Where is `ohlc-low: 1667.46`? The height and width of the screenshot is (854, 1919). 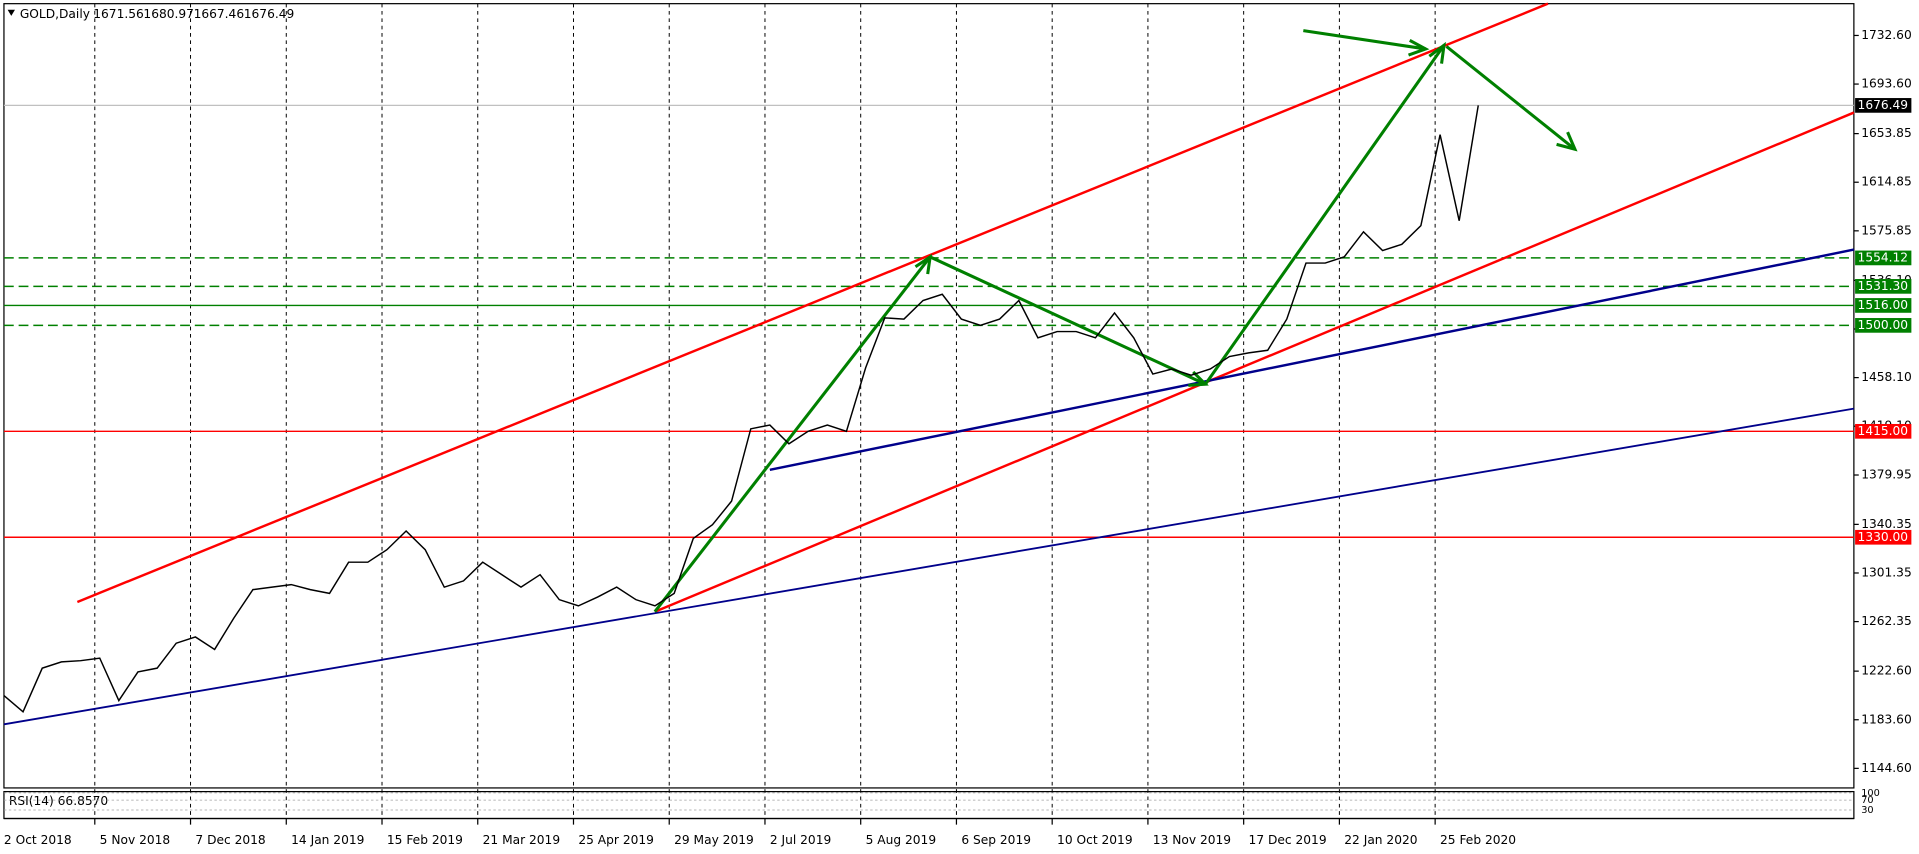 ohlc-low: 1667.46 is located at coordinates (219, 14).